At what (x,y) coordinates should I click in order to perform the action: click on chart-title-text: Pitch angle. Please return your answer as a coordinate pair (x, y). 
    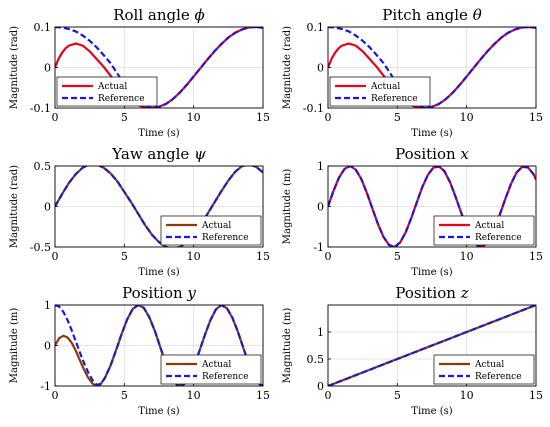
    Looking at the image, I should click on (427, 15).